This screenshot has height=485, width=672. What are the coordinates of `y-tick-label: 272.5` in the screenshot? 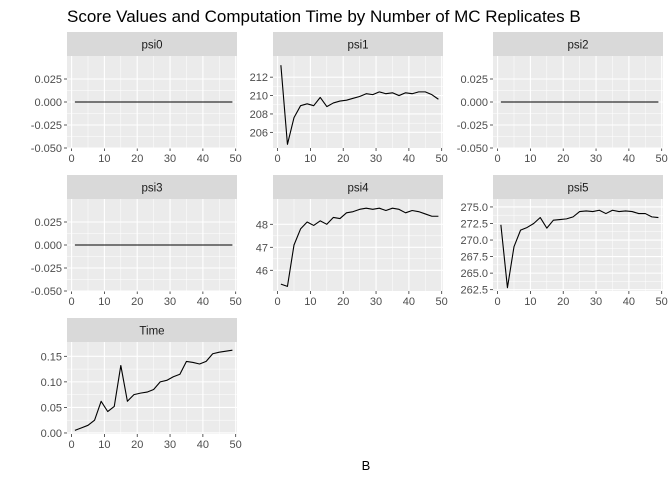 It's located at (474, 224).